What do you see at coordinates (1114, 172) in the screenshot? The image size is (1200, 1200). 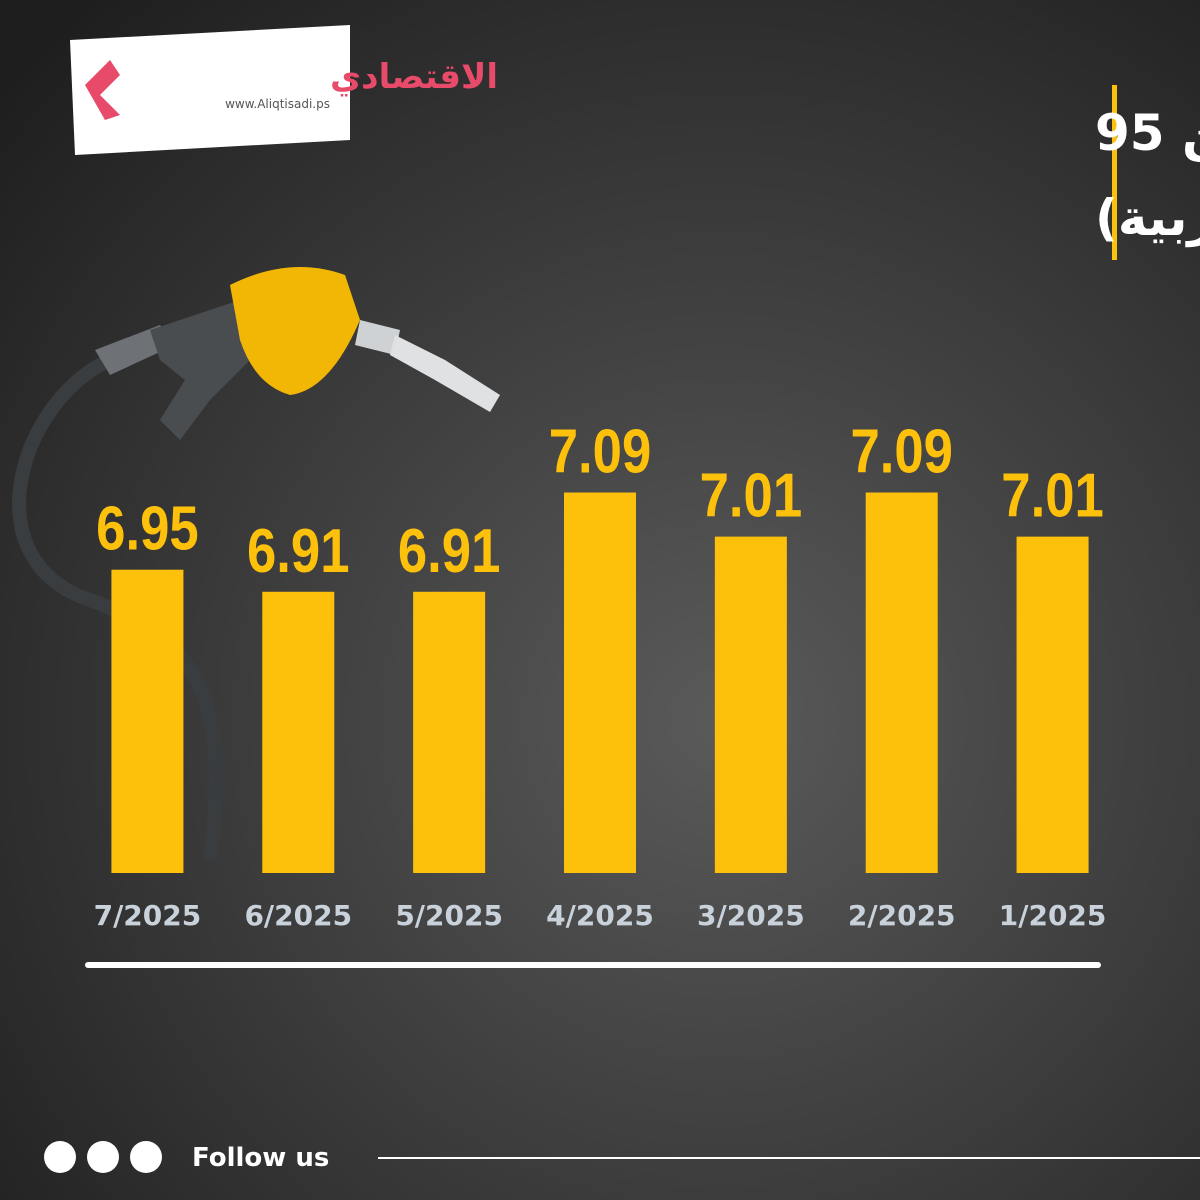 I see `title-accent` at bounding box center [1114, 172].